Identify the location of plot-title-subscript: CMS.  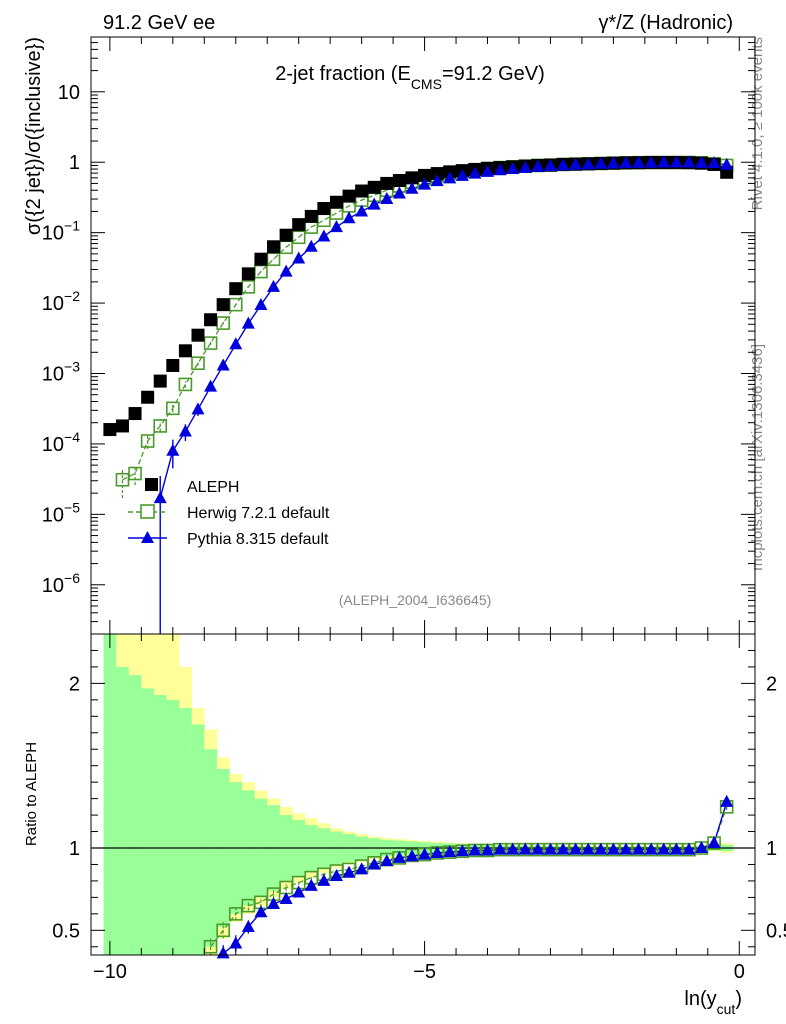
(426, 84).